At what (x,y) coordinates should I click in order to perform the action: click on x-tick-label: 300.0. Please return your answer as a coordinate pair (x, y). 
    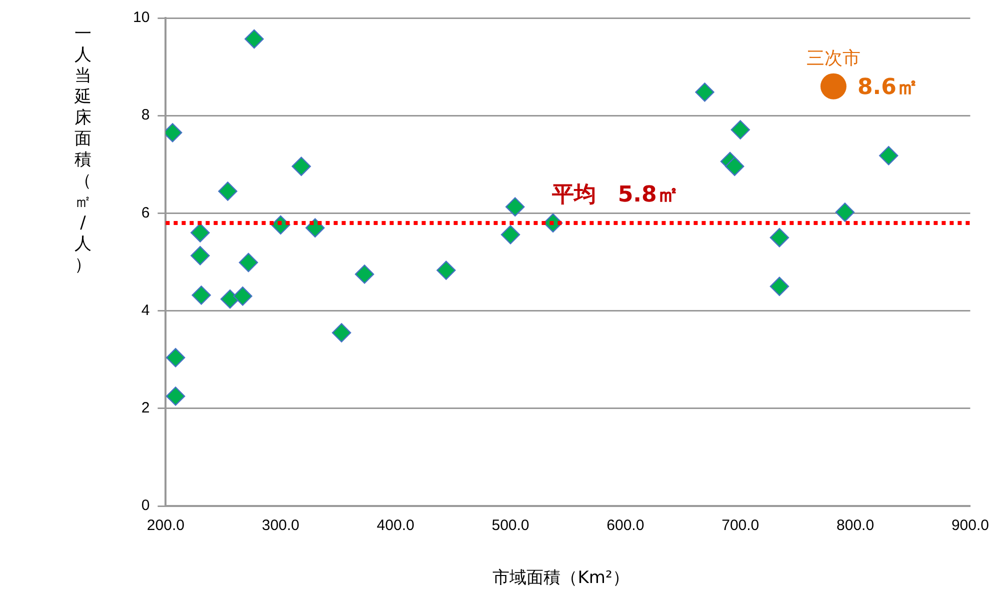
    Looking at the image, I should click on (281, 525).